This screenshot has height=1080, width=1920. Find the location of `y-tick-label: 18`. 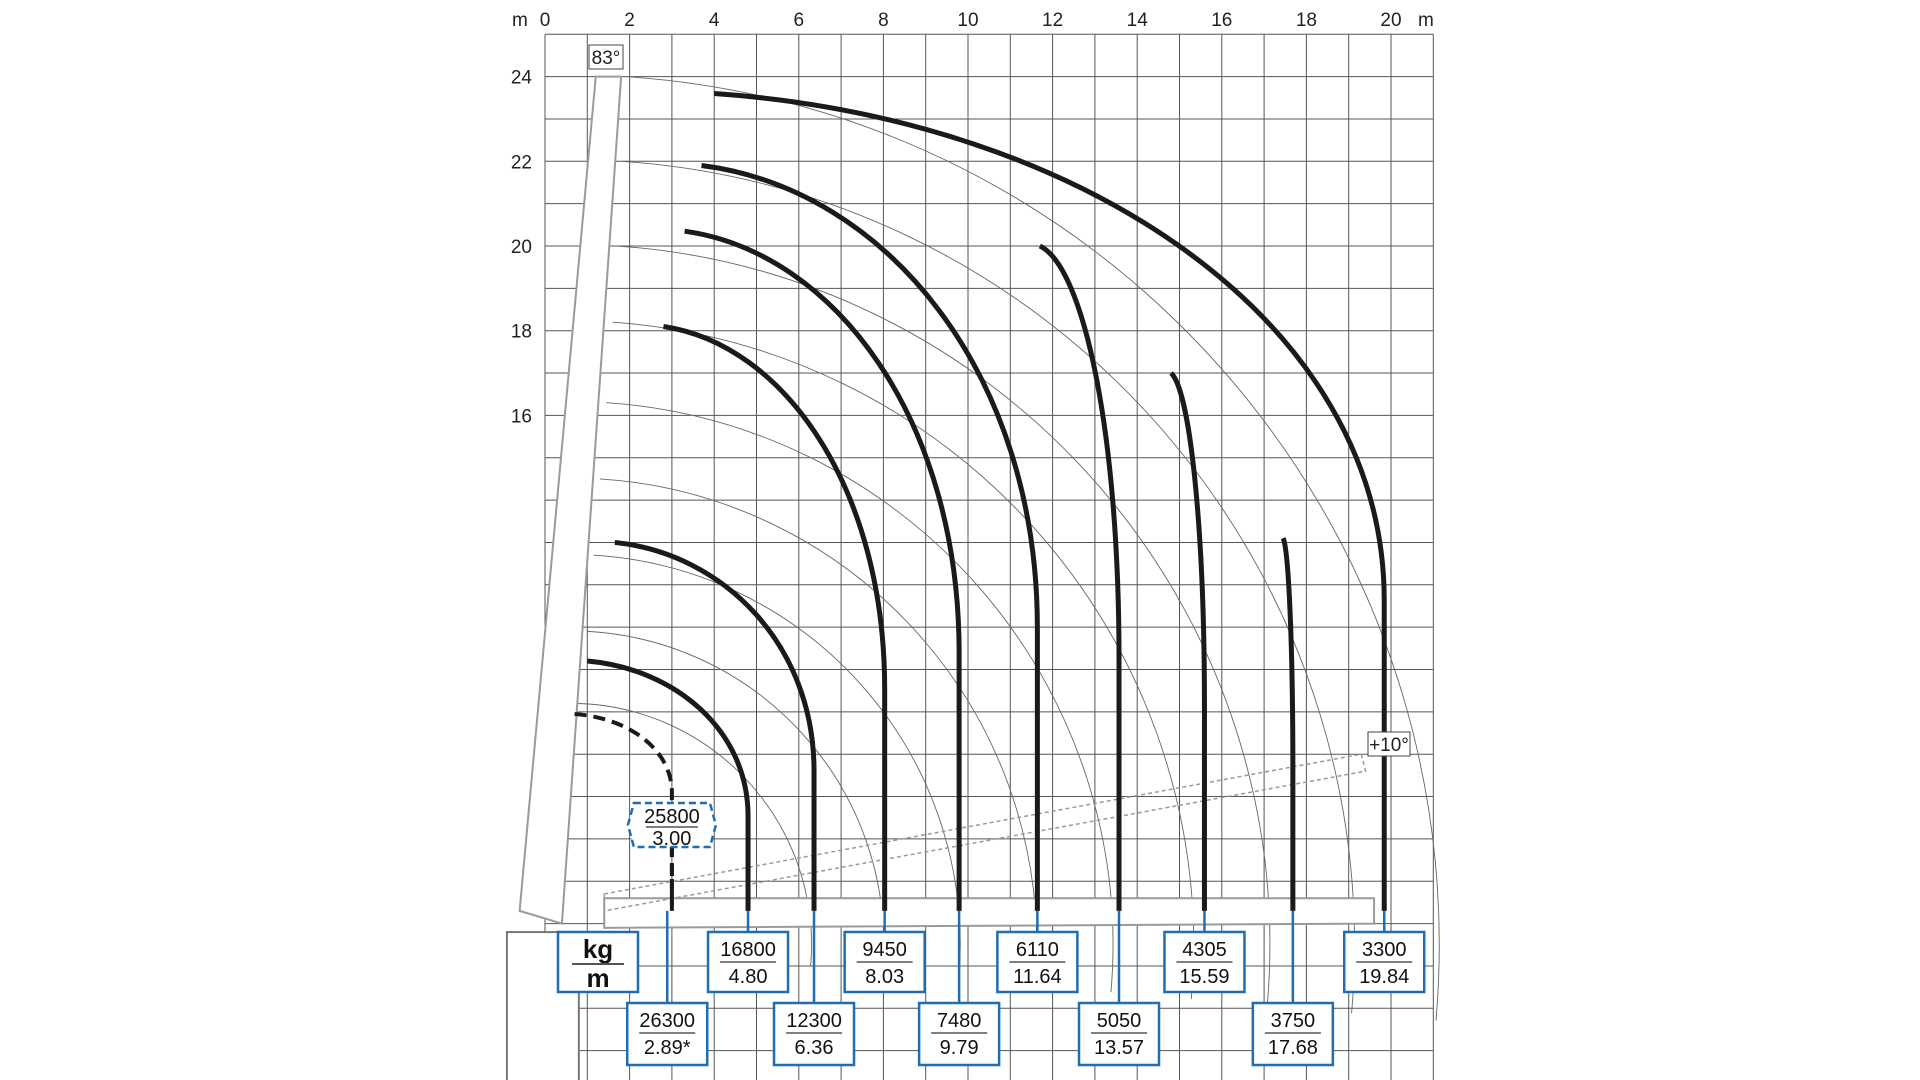

y-tick-label: 18 is located at coordinates (521, 332).